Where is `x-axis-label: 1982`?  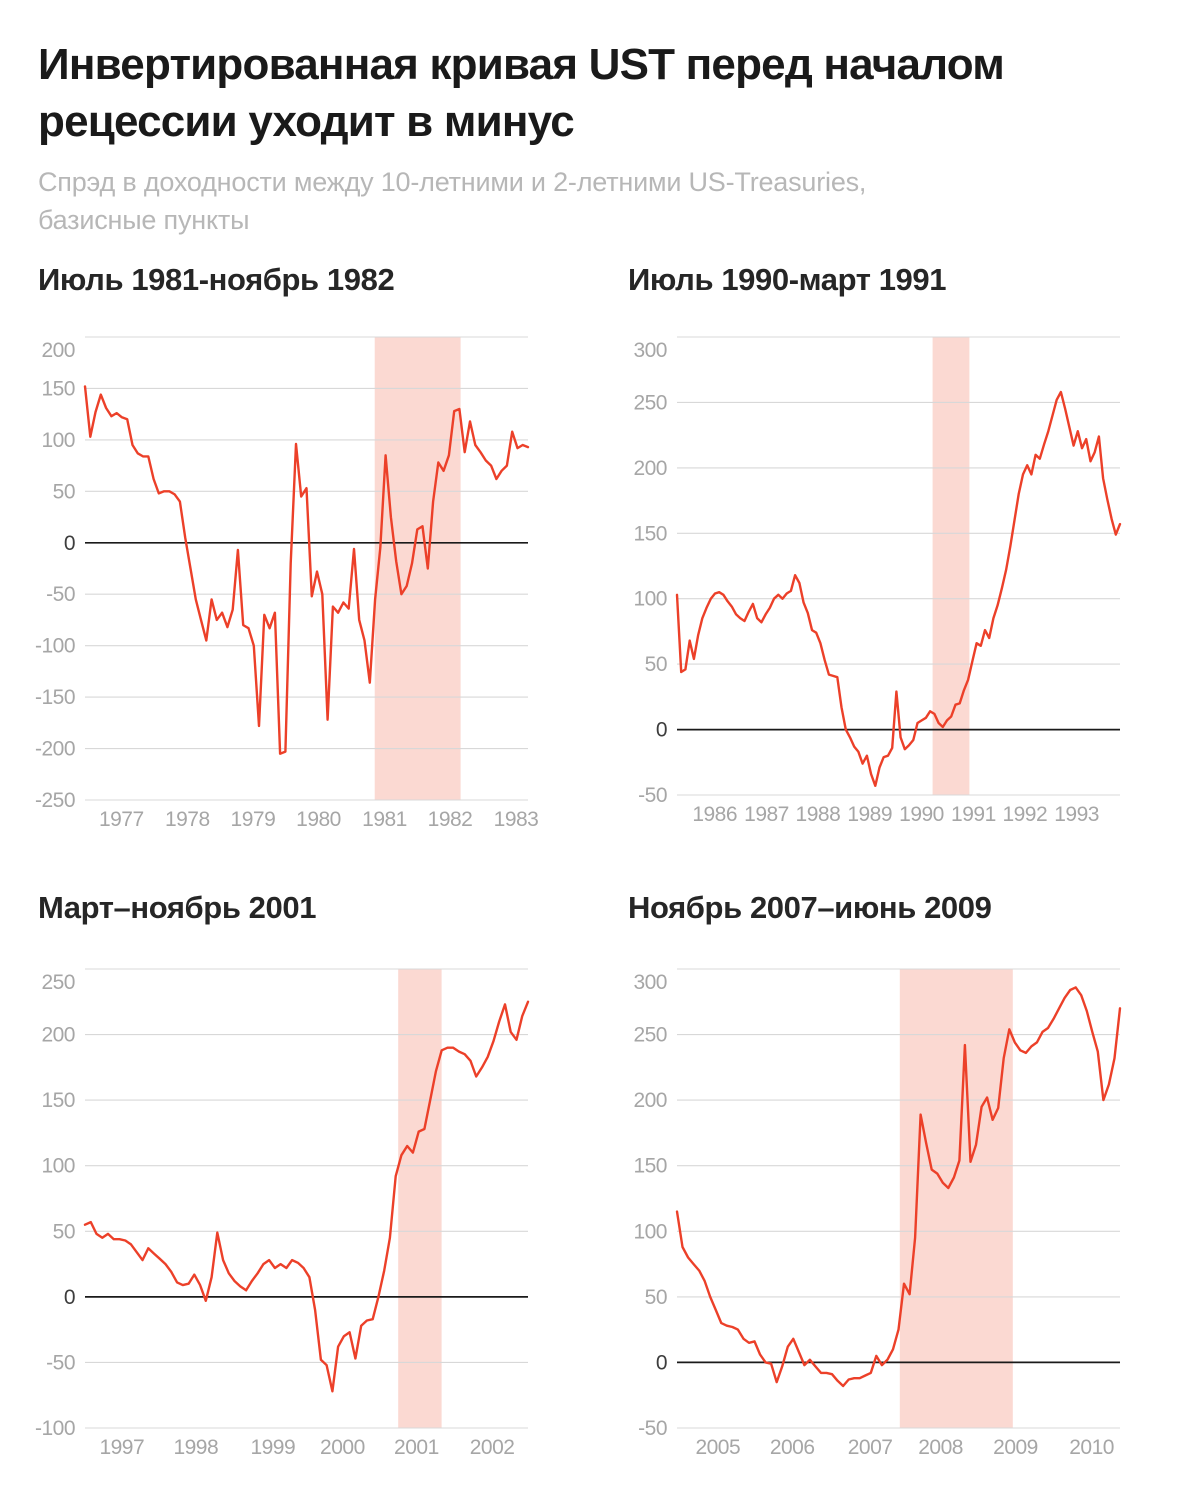
x-axis-label: 1982 is located at coordinates (450, 819).